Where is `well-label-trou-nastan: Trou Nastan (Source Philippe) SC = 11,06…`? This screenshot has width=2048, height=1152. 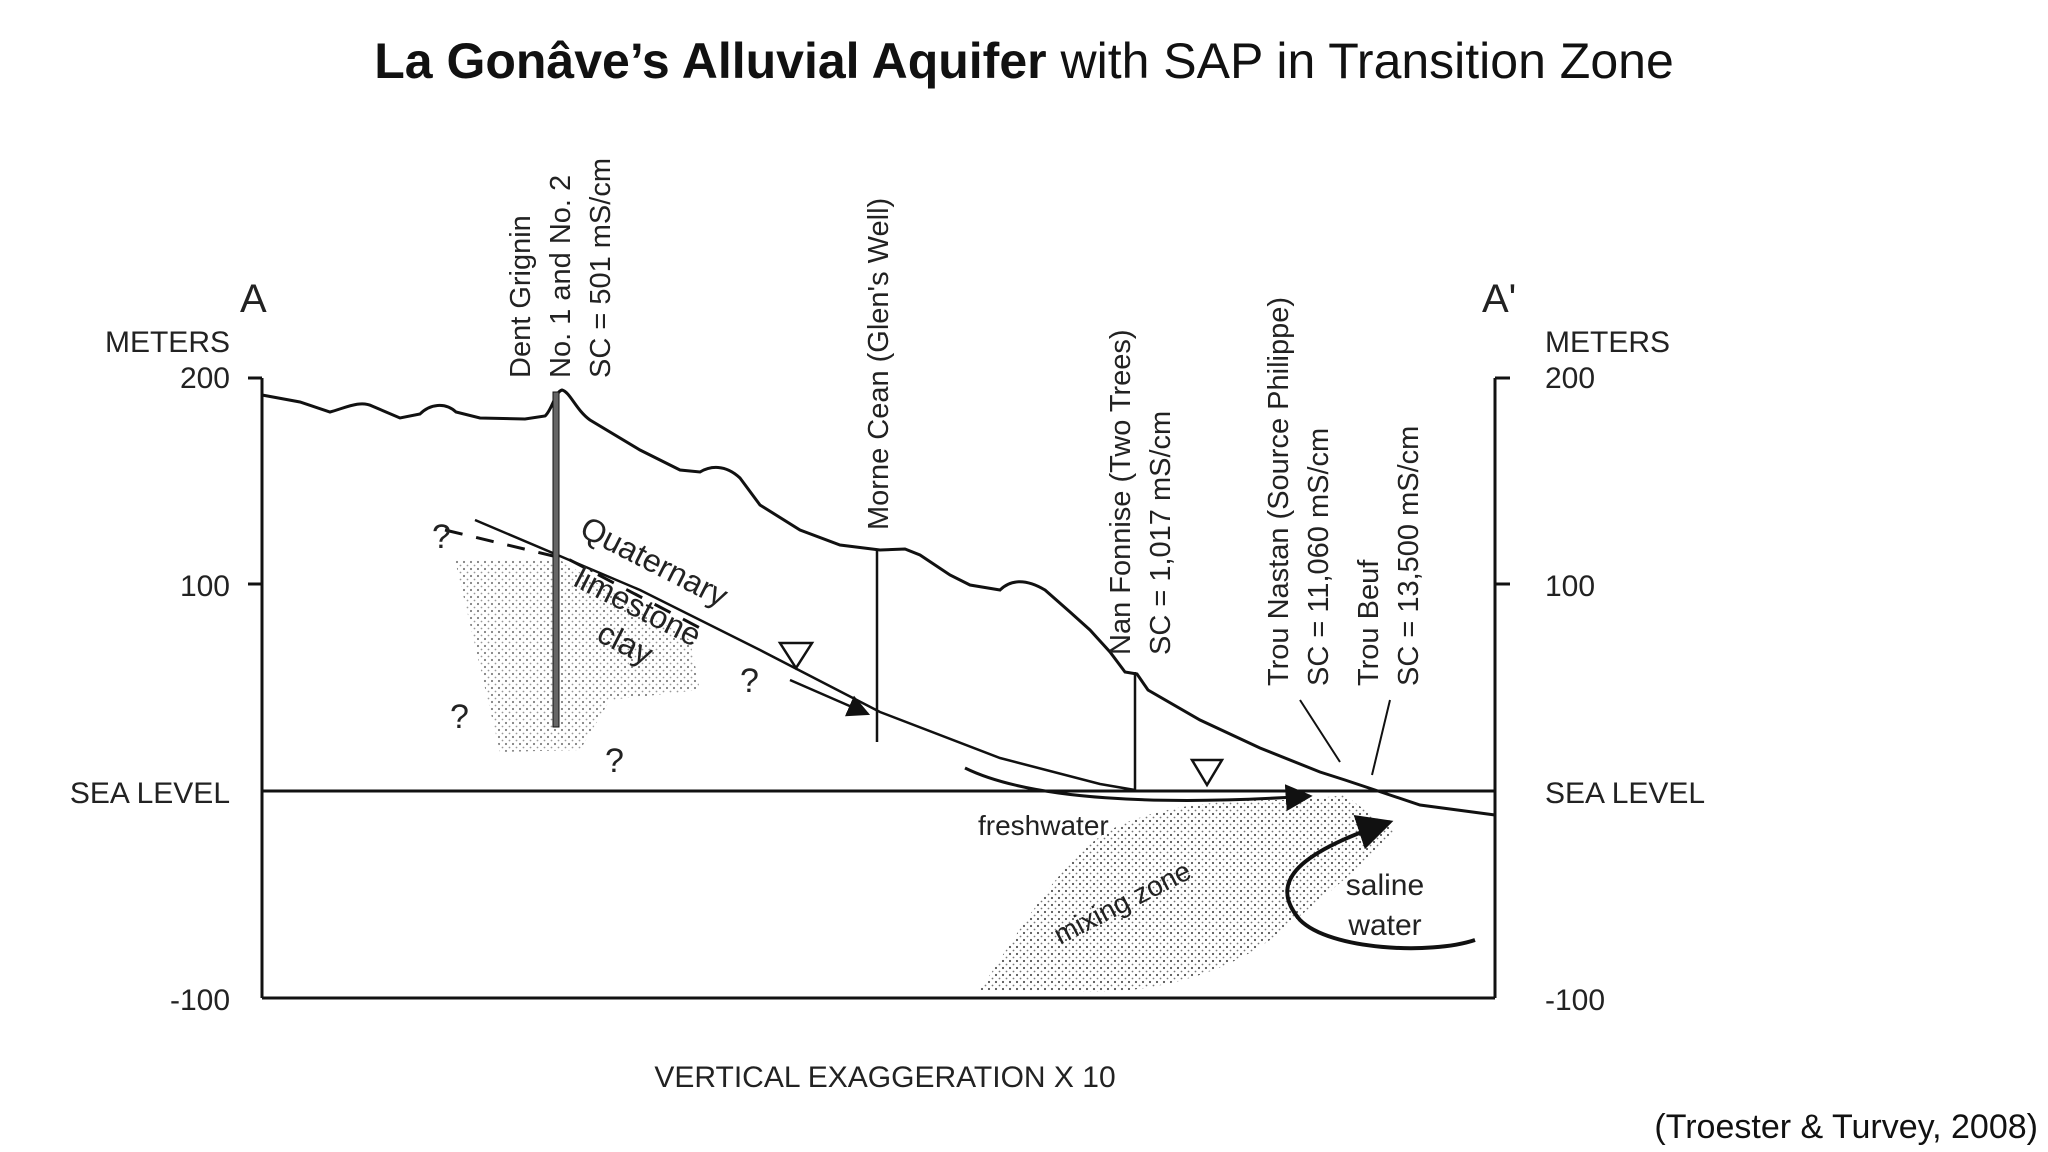
well-label-trou-nastan: Trou Nastan (Source Philippe) SC = 11,06… is located at coordinates (1299, 491).